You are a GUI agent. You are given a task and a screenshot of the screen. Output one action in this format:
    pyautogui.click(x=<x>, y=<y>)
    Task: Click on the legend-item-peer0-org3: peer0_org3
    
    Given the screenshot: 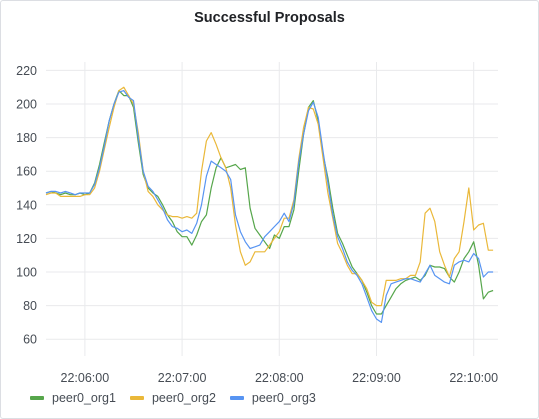 What is the action you would take?
    pyautogui.click(x=272, y=398)
    